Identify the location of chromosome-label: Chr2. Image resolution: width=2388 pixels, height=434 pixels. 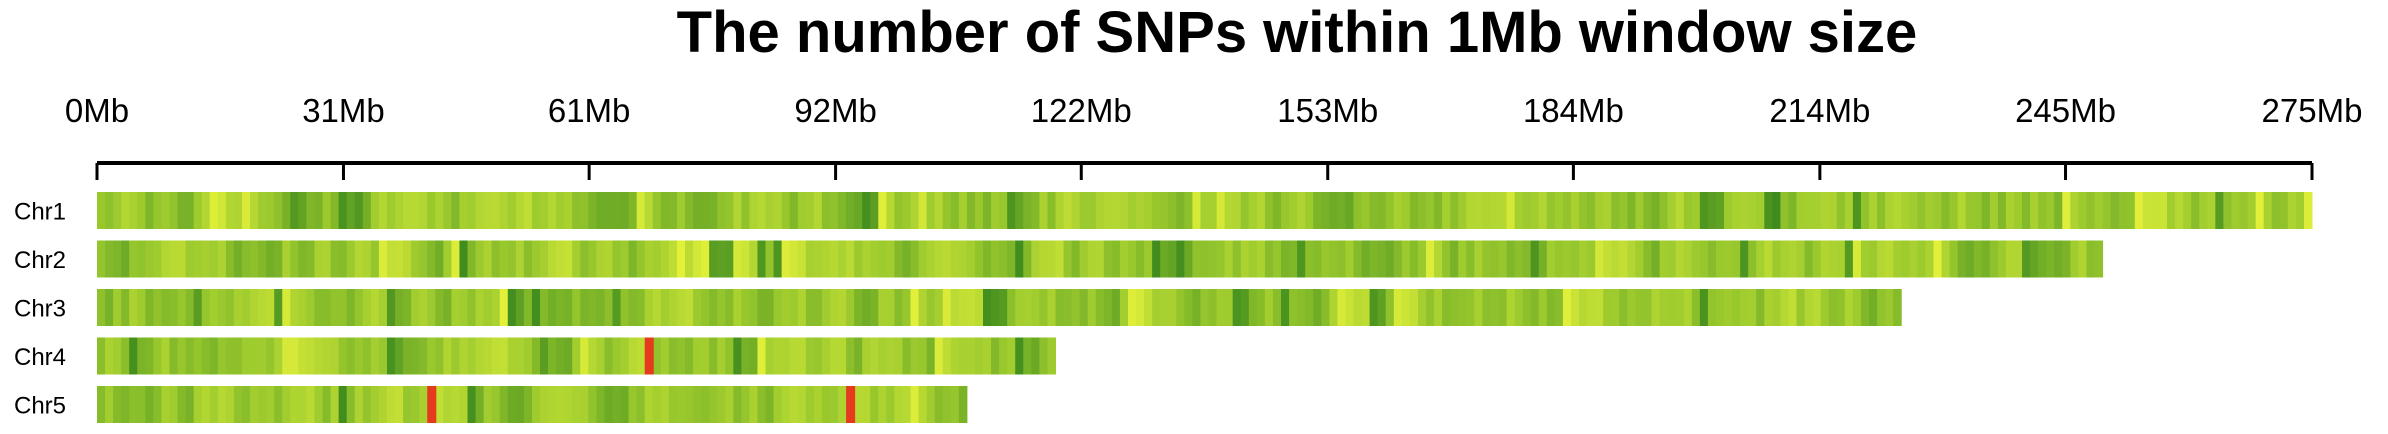
(40, 260).